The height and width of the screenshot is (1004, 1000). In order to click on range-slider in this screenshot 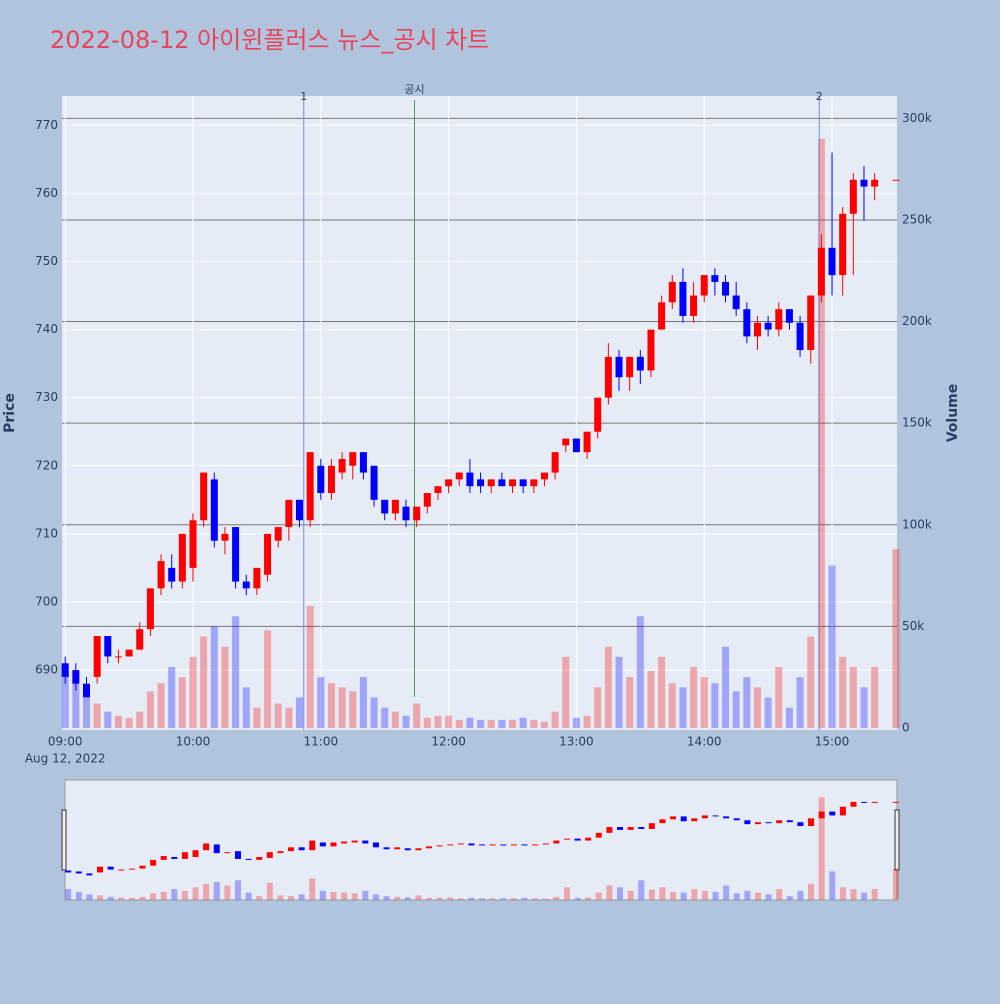, I will do `click(481, 840)`.